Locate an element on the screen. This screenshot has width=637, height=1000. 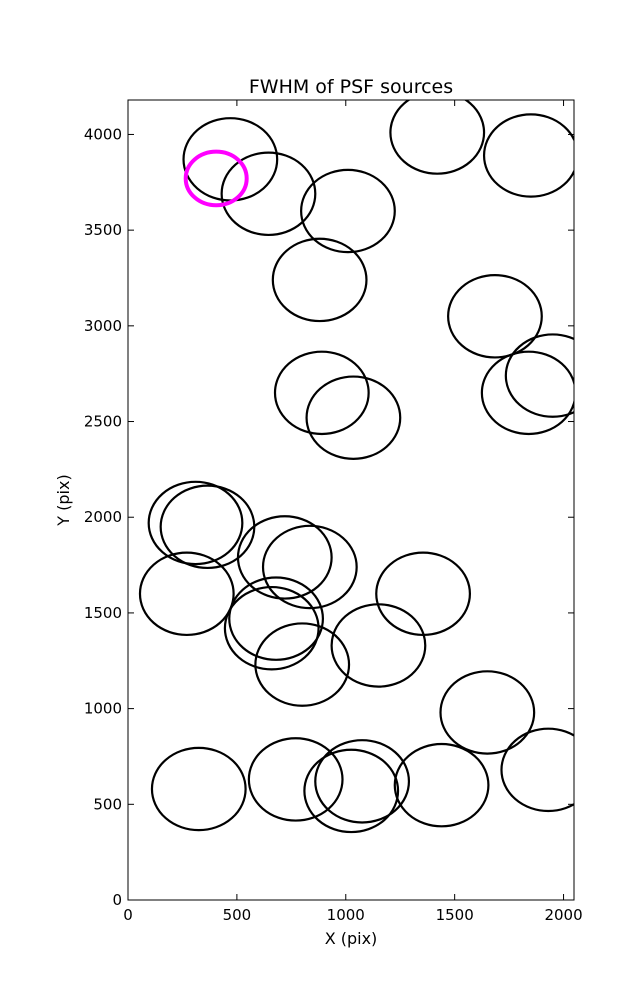
y-tick-label: 500 is located at coordinates (107, 804).